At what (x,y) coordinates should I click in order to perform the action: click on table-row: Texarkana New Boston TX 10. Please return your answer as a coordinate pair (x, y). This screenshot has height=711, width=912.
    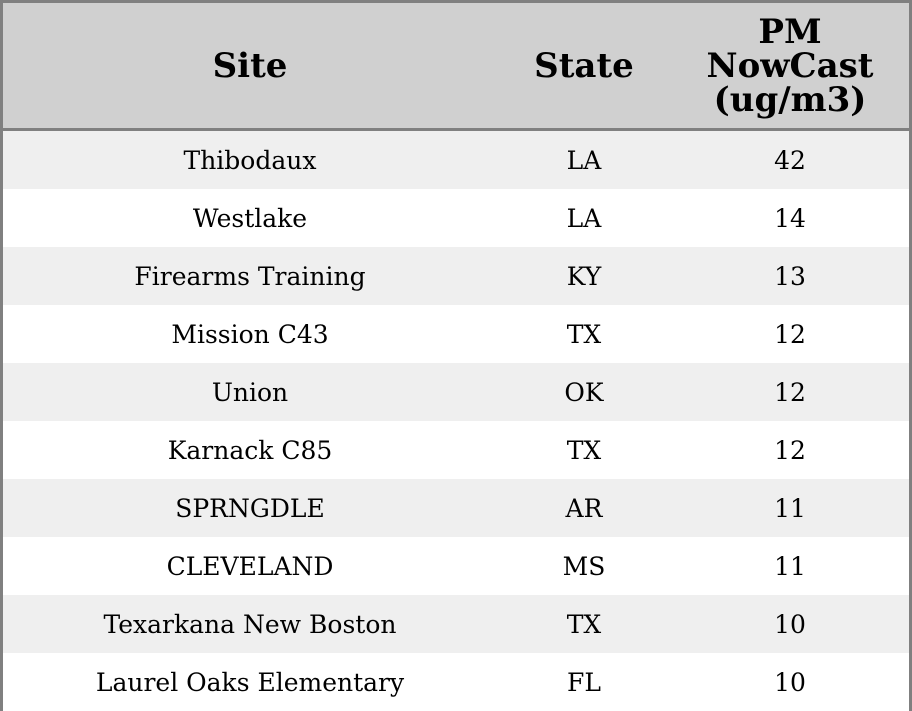
    Looking at the image, I should click on (456, 624).